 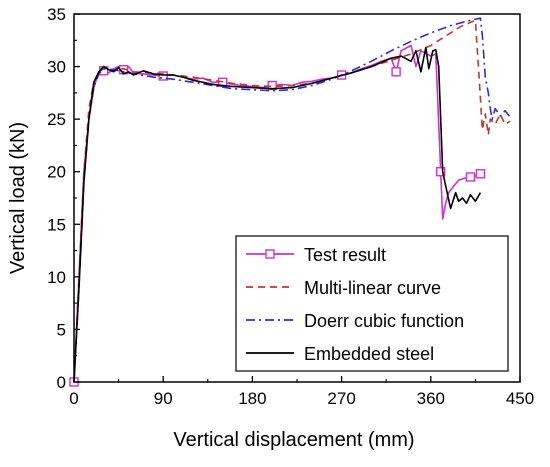 What do you see at coordinates (520, 398) in the screenshot?
I see `x-tick-label: 450` at bounding box center [520, 398].